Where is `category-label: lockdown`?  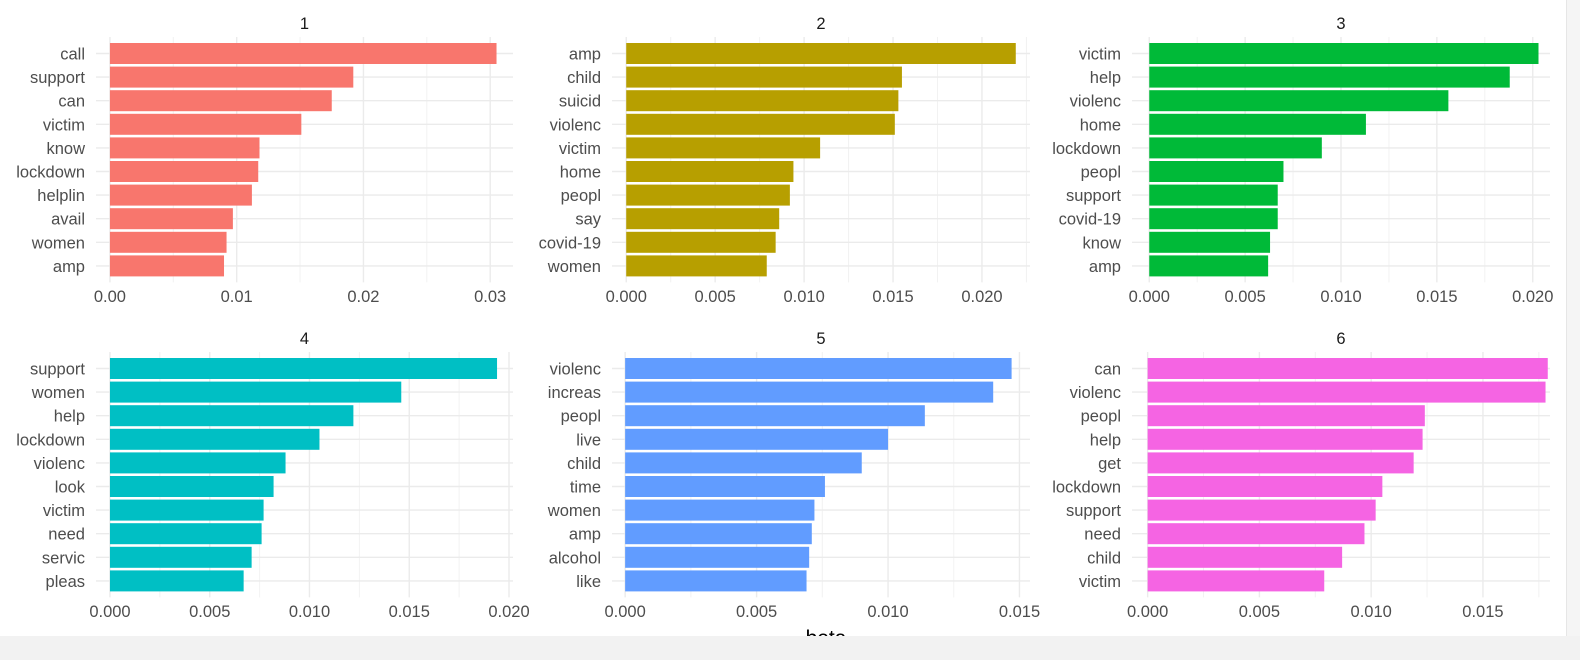 category-label: lockdown is located at coordinates (1086, 488).